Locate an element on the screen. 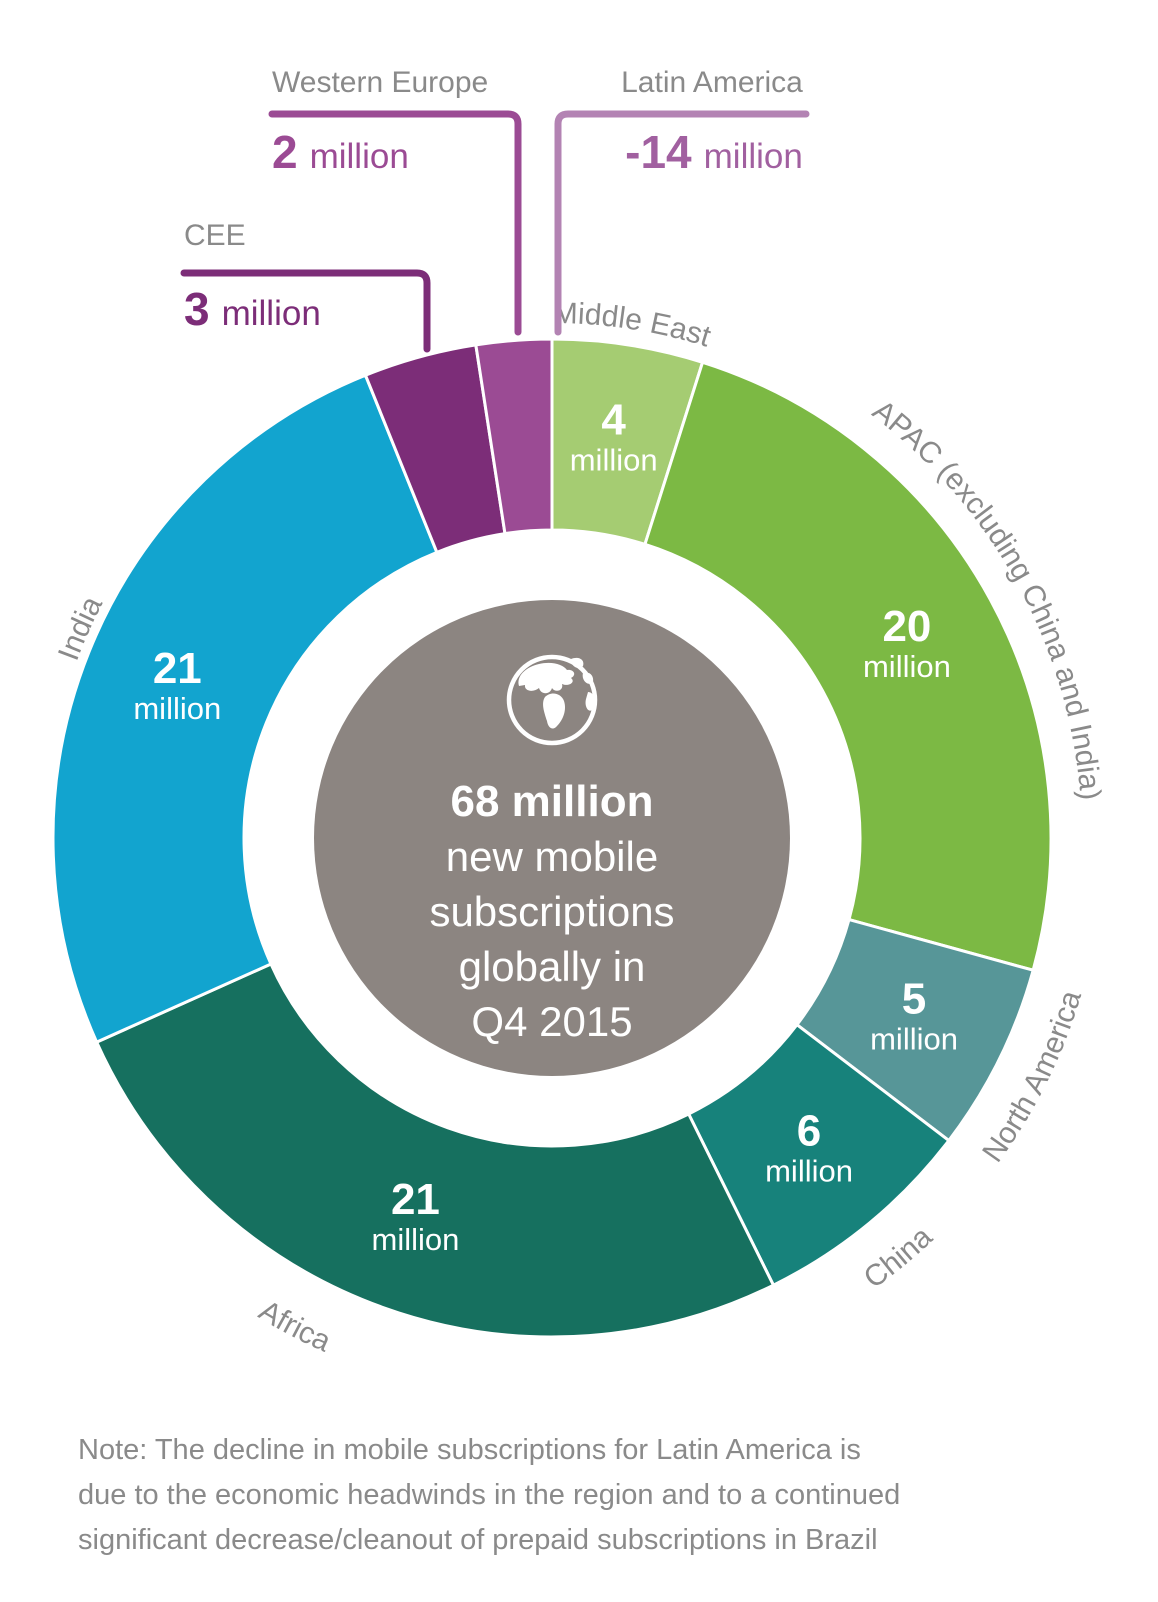 The width and height of the screenshot is (1158, 1602). cee-region-label: CEE is located at coordinates (215, 235).